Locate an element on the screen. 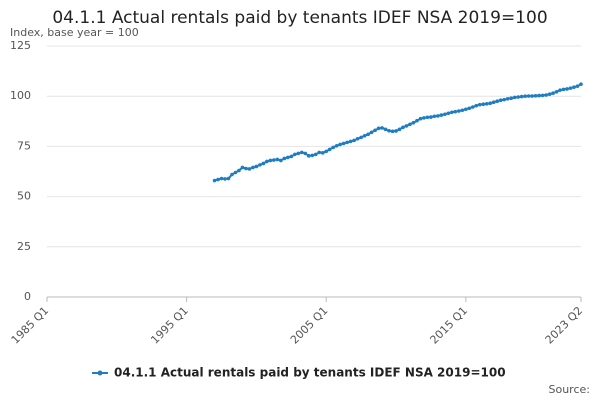 This screenshot has width=600, height=400. y-axis-label: Index, base year = 100 is located at coordinates (74, 32).